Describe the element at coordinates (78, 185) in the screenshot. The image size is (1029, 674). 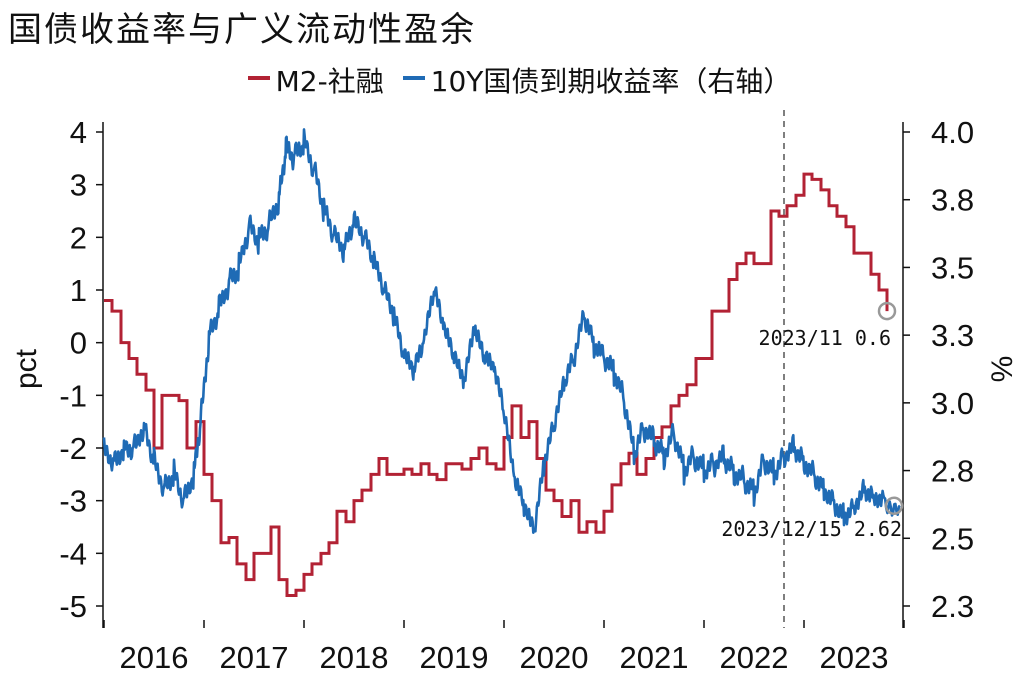
I see `left-tick-label: 3` at that location.